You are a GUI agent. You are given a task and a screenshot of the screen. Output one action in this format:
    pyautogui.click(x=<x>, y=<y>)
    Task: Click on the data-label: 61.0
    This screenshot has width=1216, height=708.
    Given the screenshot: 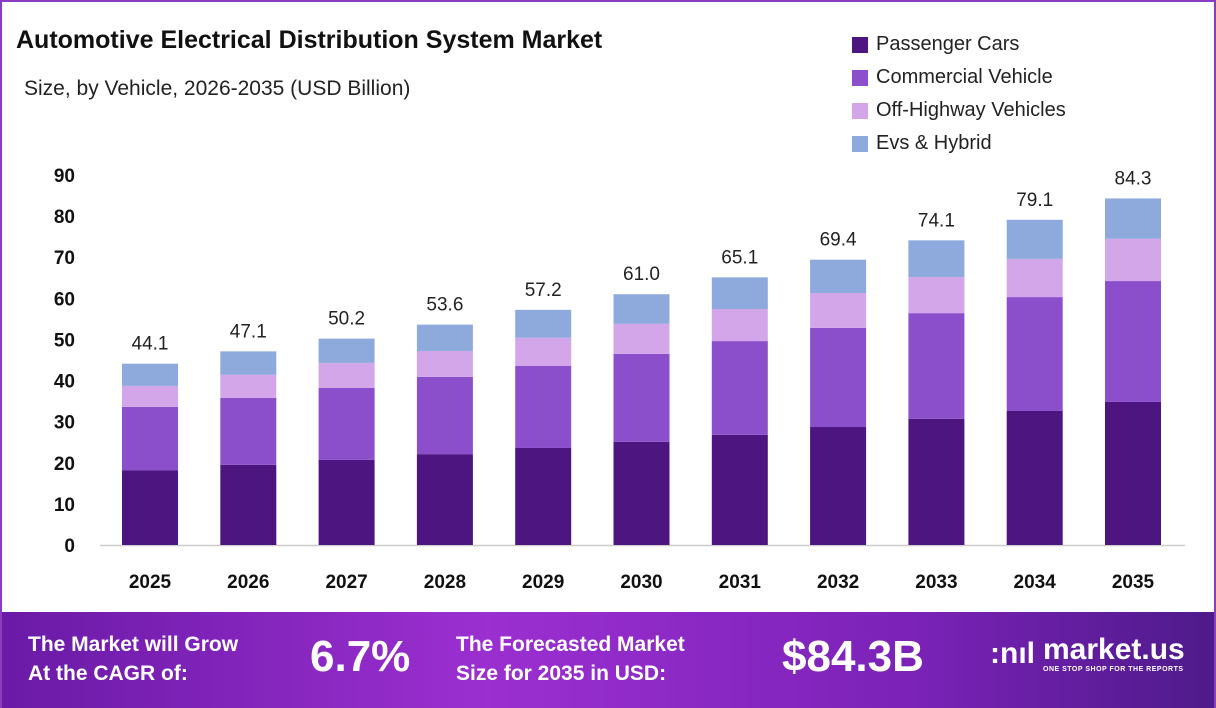 What is the action you would take?
    pyautogui.click(x=641, y=274)
    